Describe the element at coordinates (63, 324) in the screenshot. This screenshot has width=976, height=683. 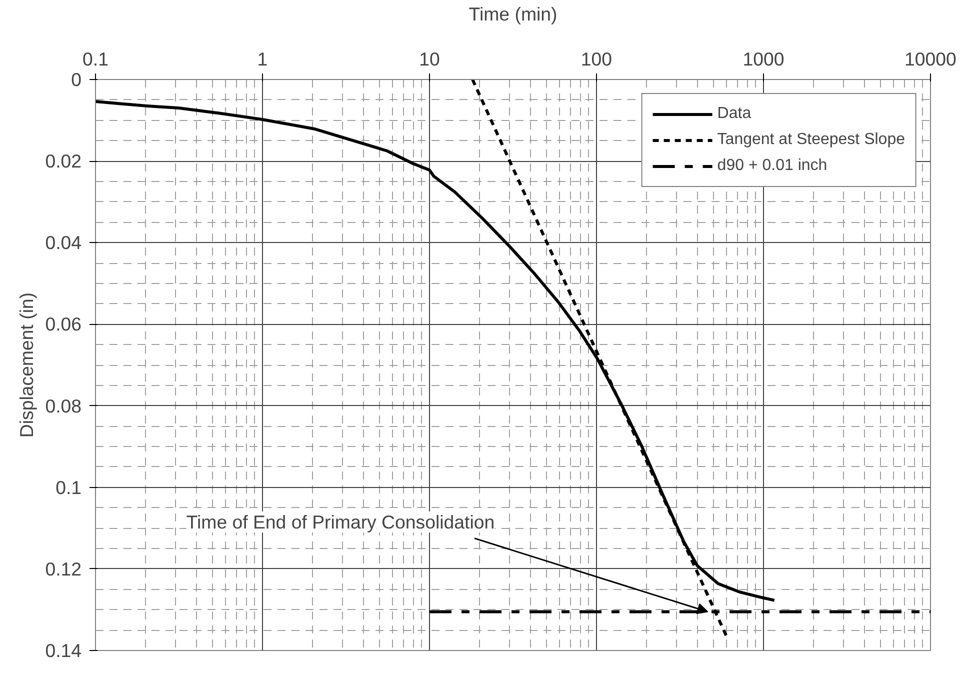
I see `y-tick-label: 0.06` at that location.